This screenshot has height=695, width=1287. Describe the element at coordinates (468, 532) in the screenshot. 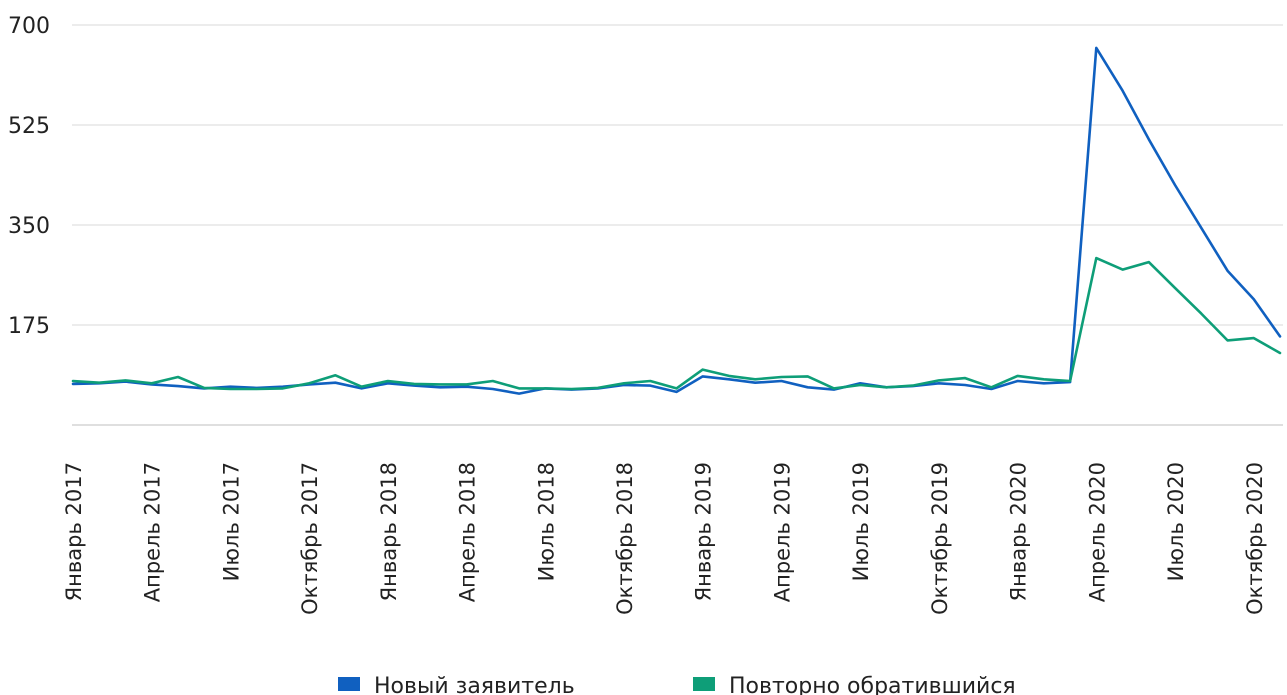

I see `x-tick-label-15: Апрель 2018` at that location.